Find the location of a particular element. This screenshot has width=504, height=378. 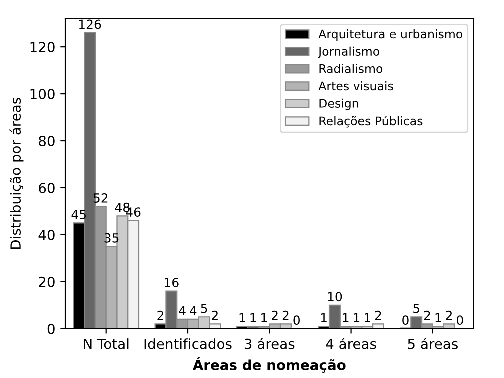

y-tick-label: 100 is located at coordinates (42, 94).